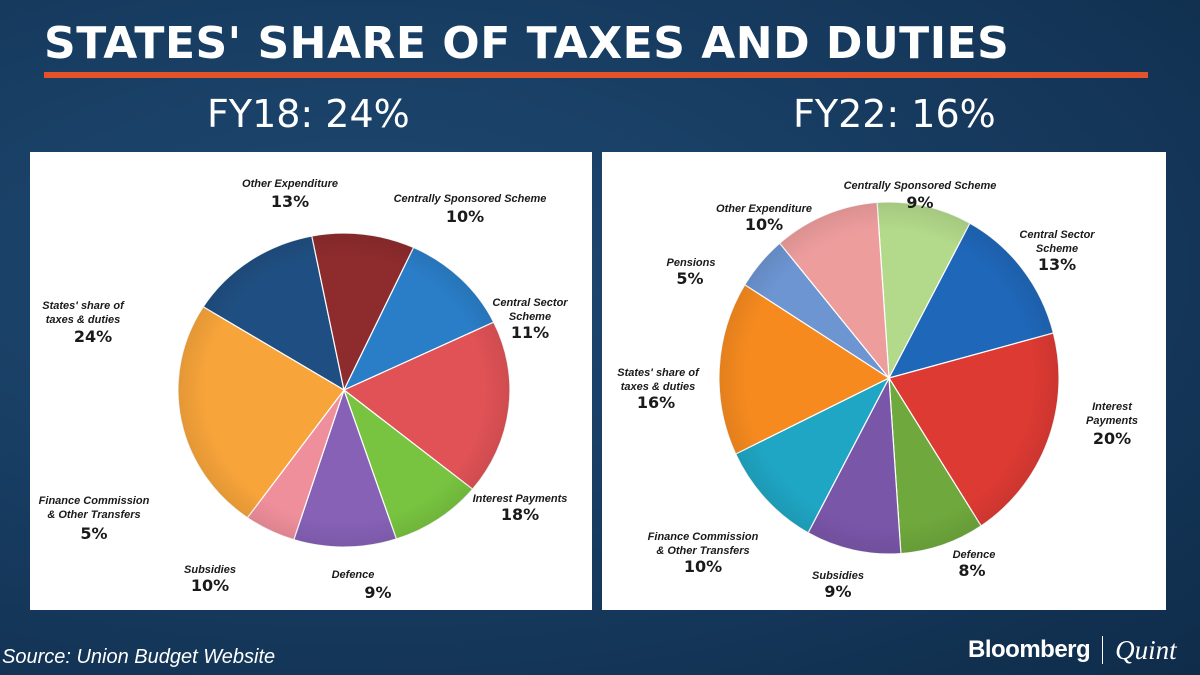 The height and width of the screenshot is (675, 1200). I want to click on chart-title-fy22: FY22: 16%, so click(894, 114).